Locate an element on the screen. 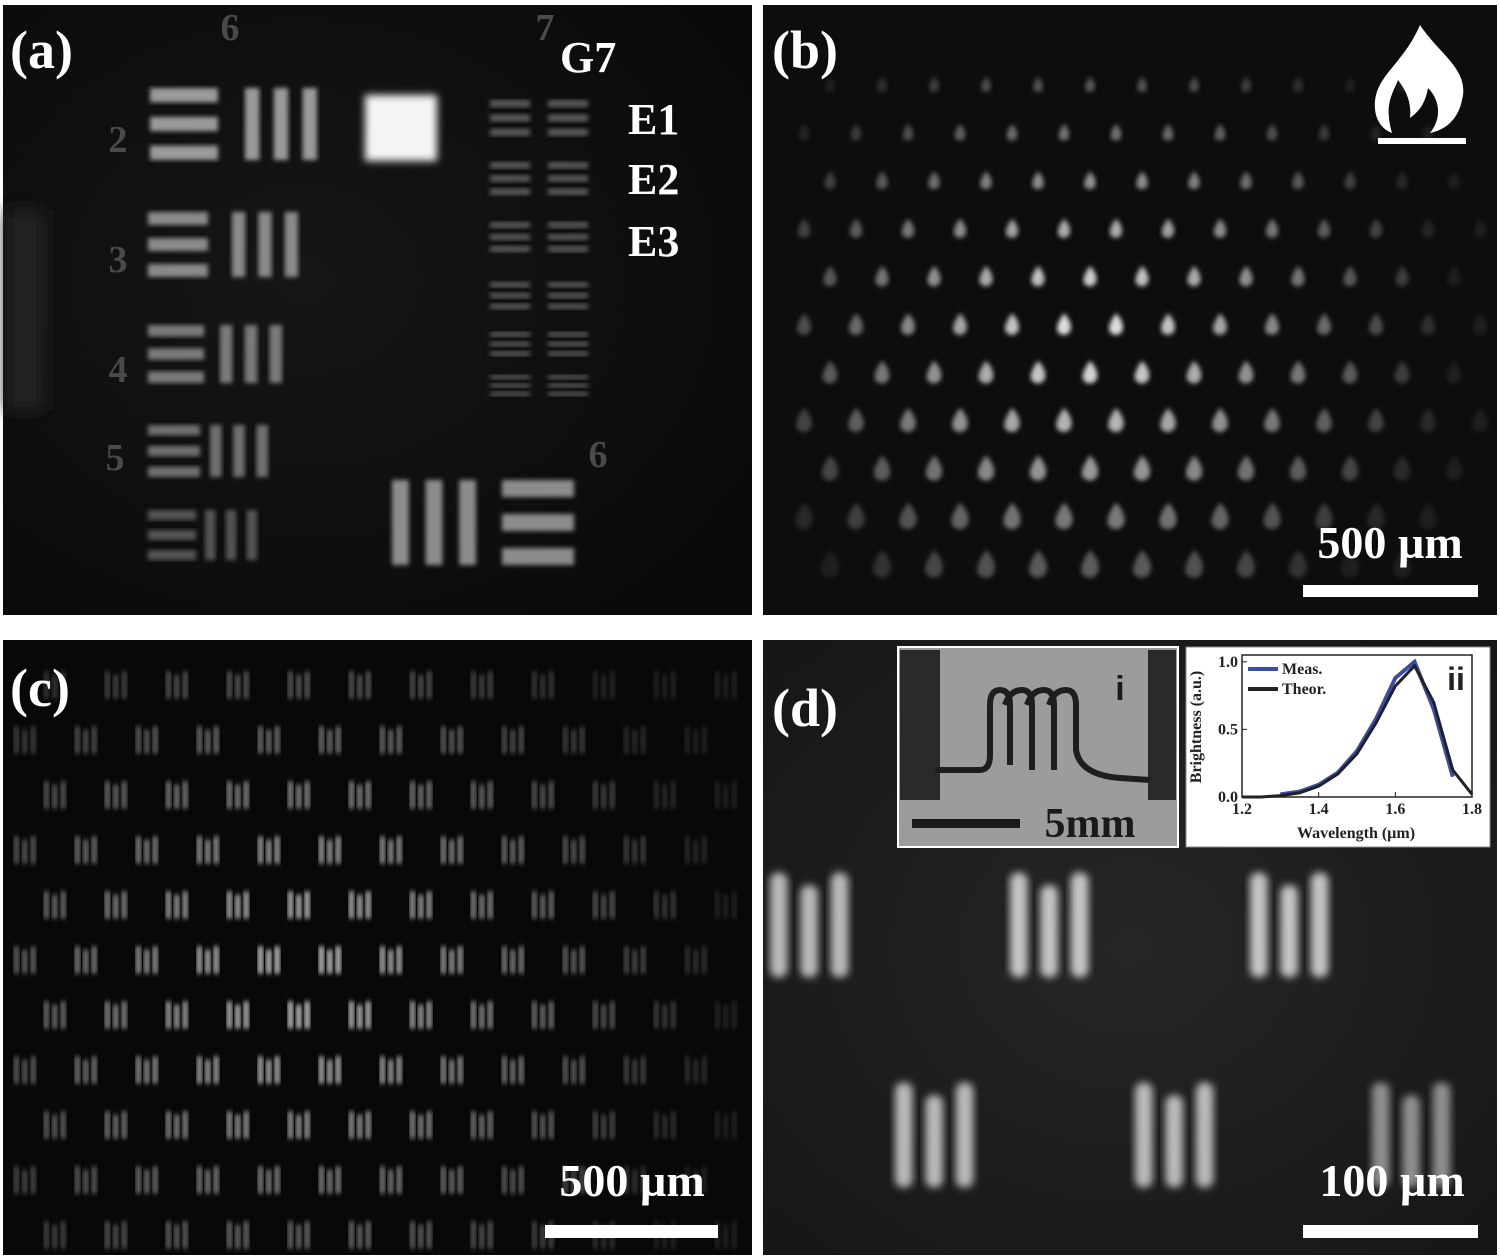 Image resolution: width=1500 pixels, height=1260 pixels. y-axis-label: Brightness (a.u.) is located at coordinates (1196, 727).